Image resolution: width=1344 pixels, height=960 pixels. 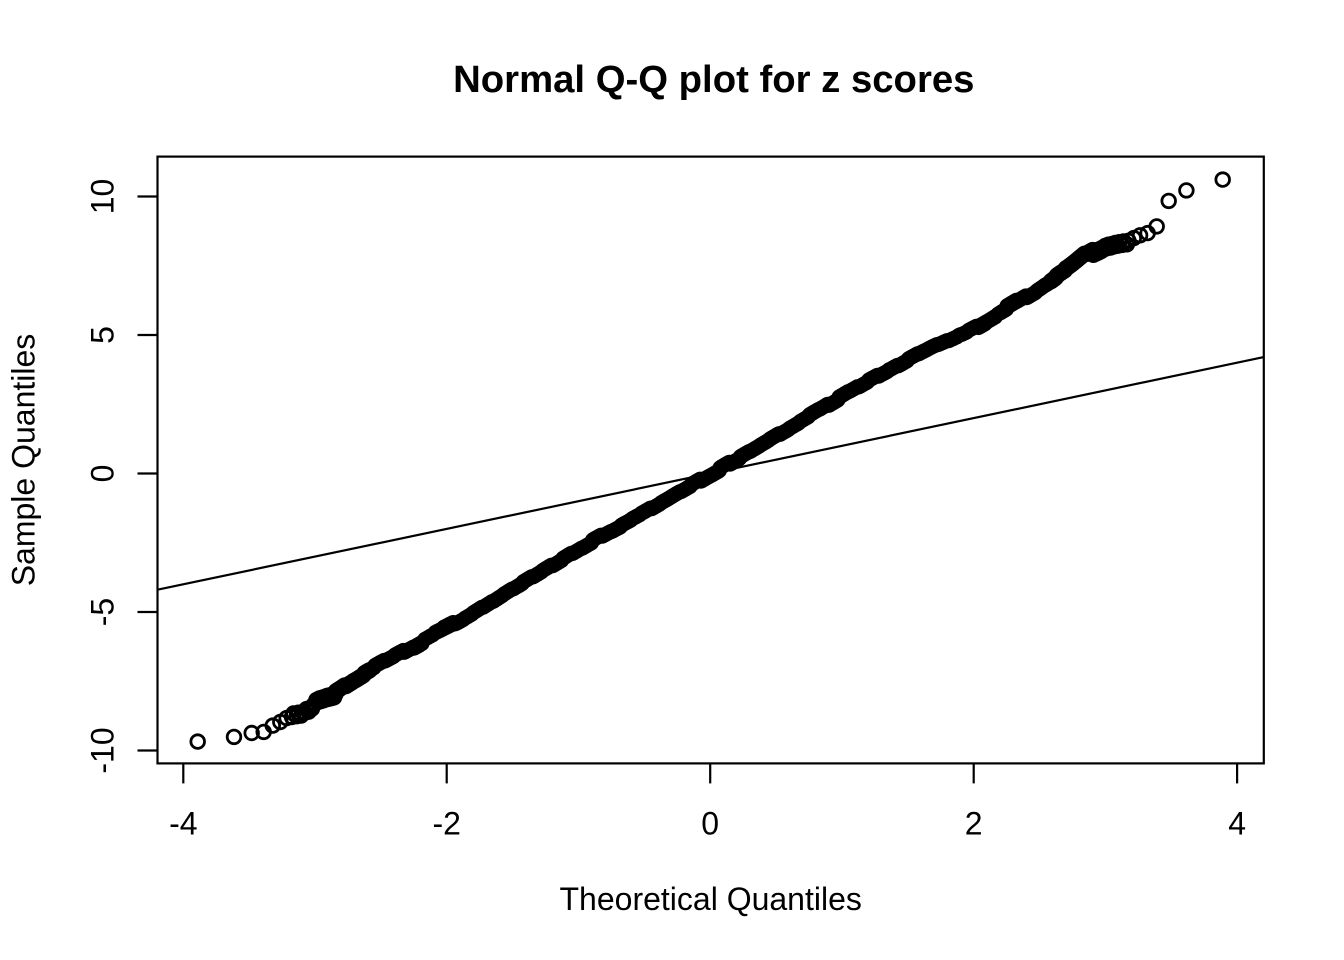 What do you see at coordinates (23, 460) in the screenshot?
I see `svg-text: Sample Quantiles` at bounding box center [23, 460].